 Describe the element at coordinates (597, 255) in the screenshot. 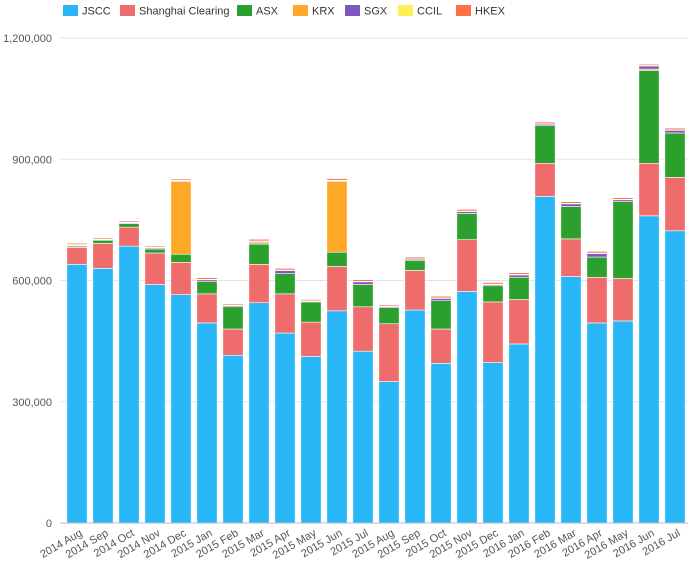

I see `bar-segment-sgx` at that location.